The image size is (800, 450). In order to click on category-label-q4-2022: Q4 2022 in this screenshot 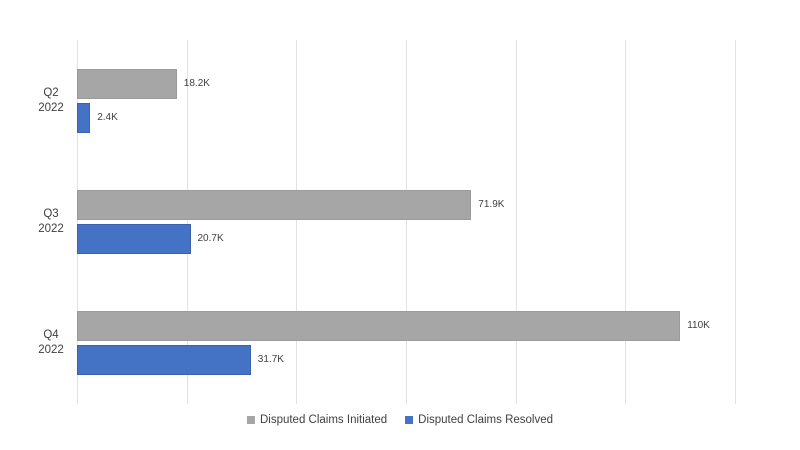, I will do `click(51, 343)`.